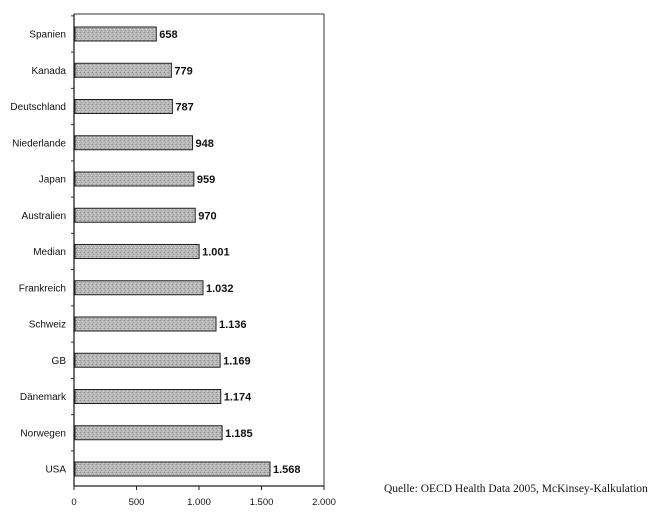 The height and width of the screenshot is (512, 656). Describe the element at coordinates (44, 216) in the screenshot. I see `category-label: Australien` at that location.